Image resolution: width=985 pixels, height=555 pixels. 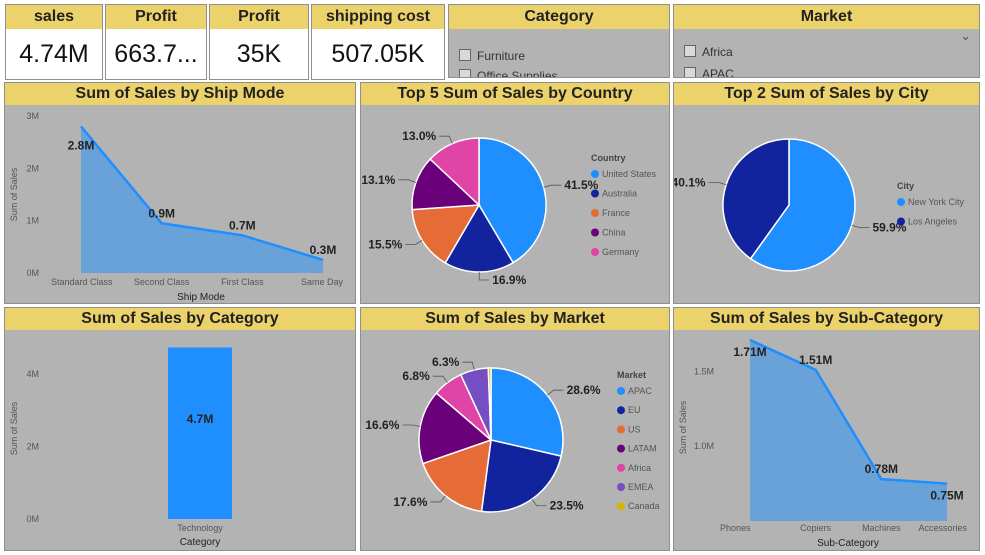 What do you see at coordinates (200, 542) in the screenshot?
I see `x-axis-title: Category` at bounding box center [200, 542].